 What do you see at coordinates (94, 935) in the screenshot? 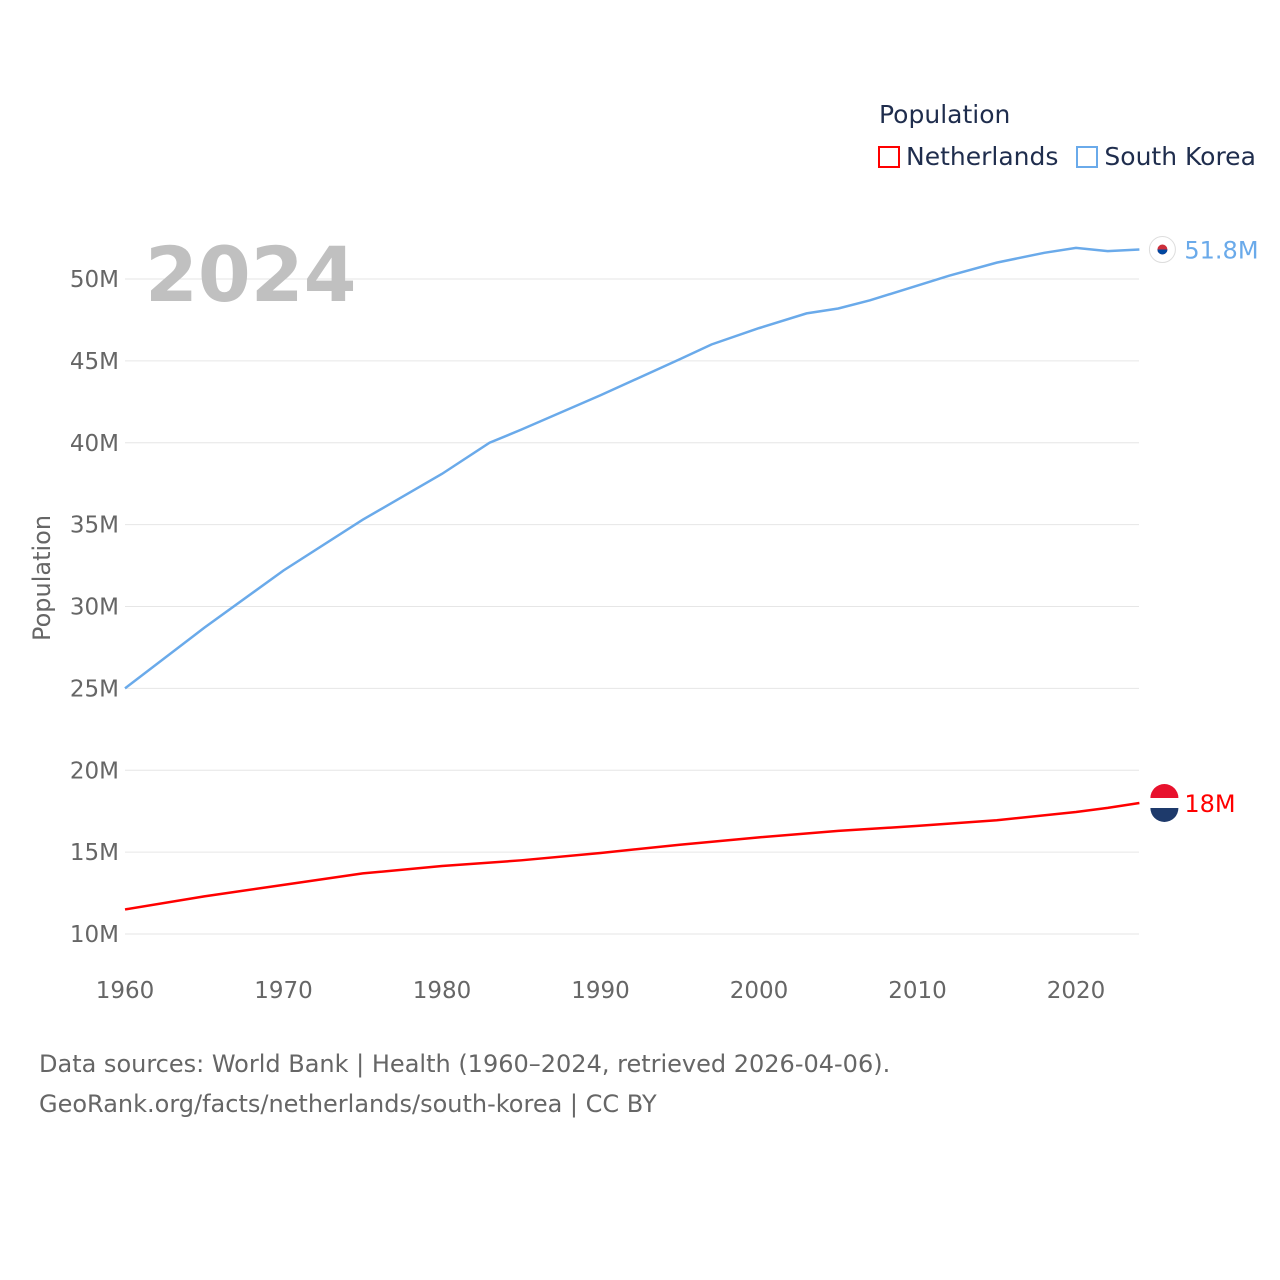
I see `y-tick-label: 10M` at bounding box center [94, 935].